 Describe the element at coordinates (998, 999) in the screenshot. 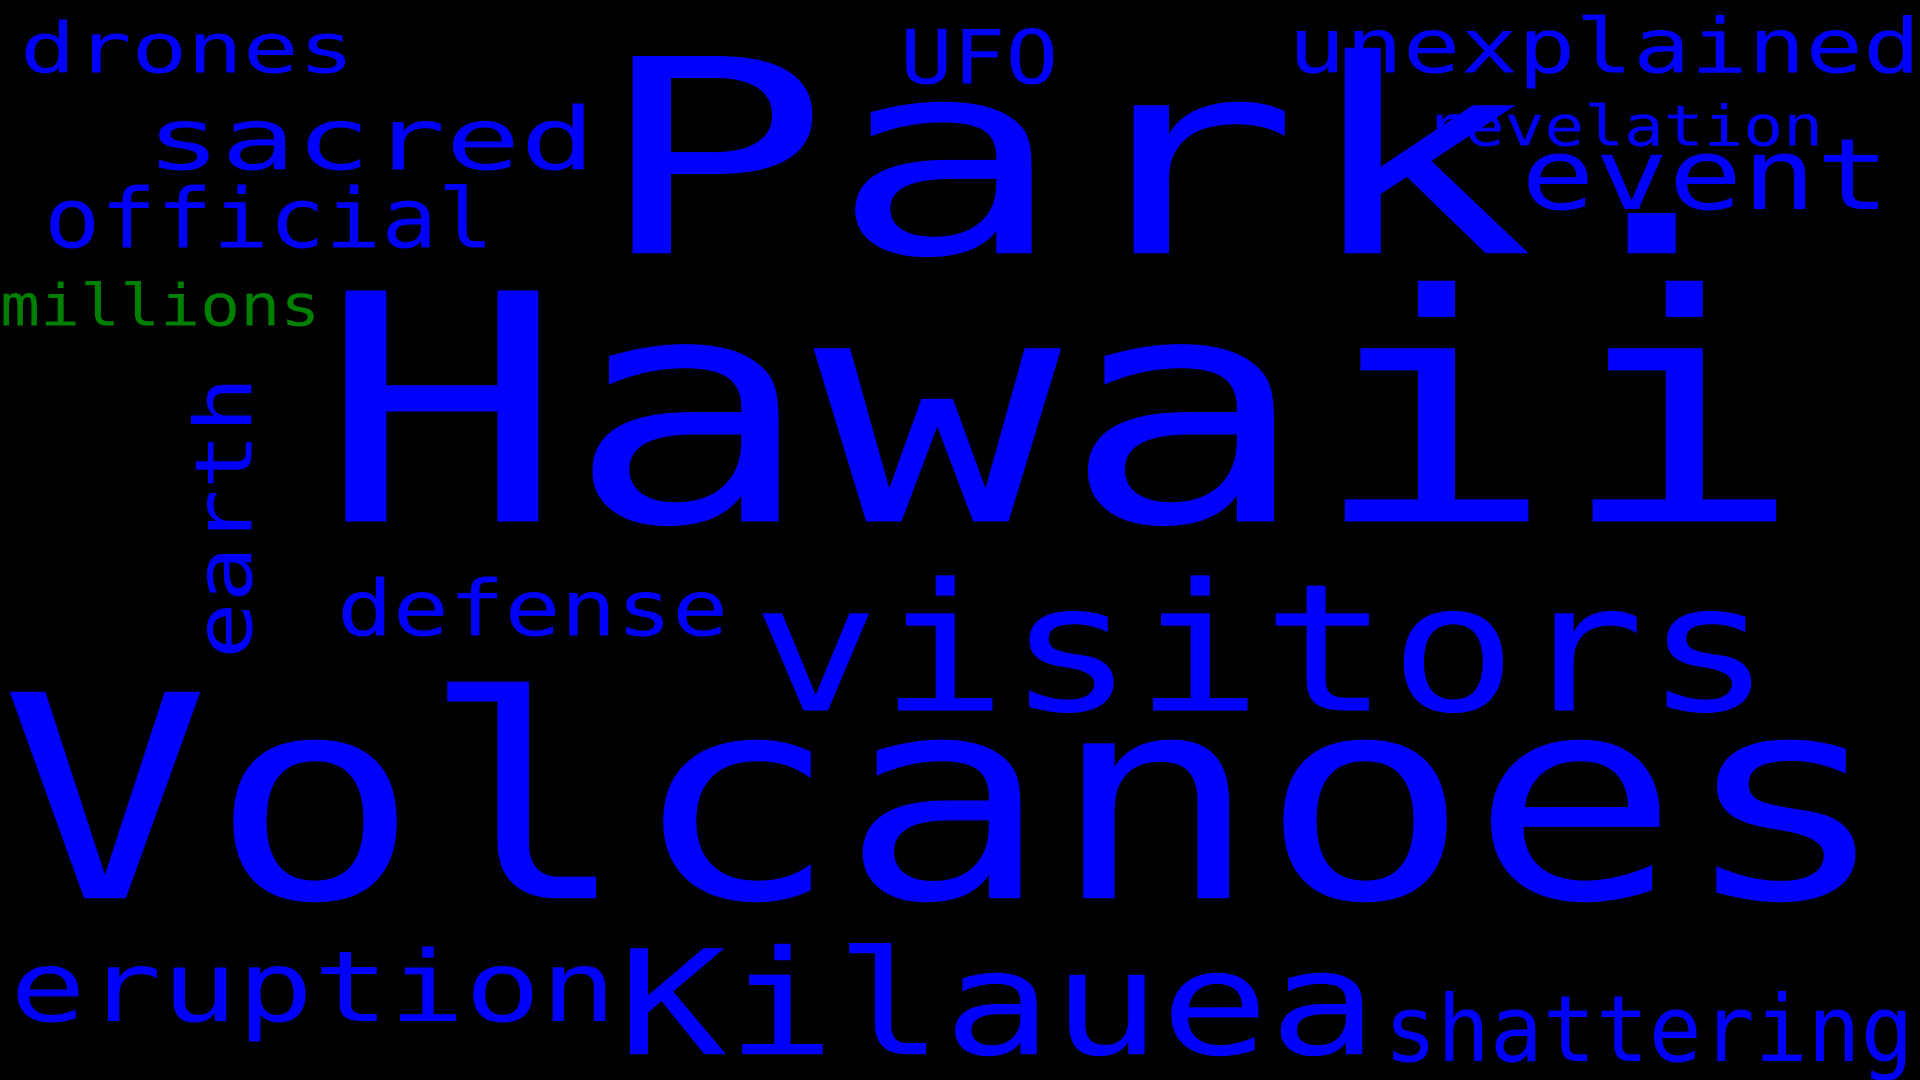

I see `word-kilauea: Kilauea` at that location.